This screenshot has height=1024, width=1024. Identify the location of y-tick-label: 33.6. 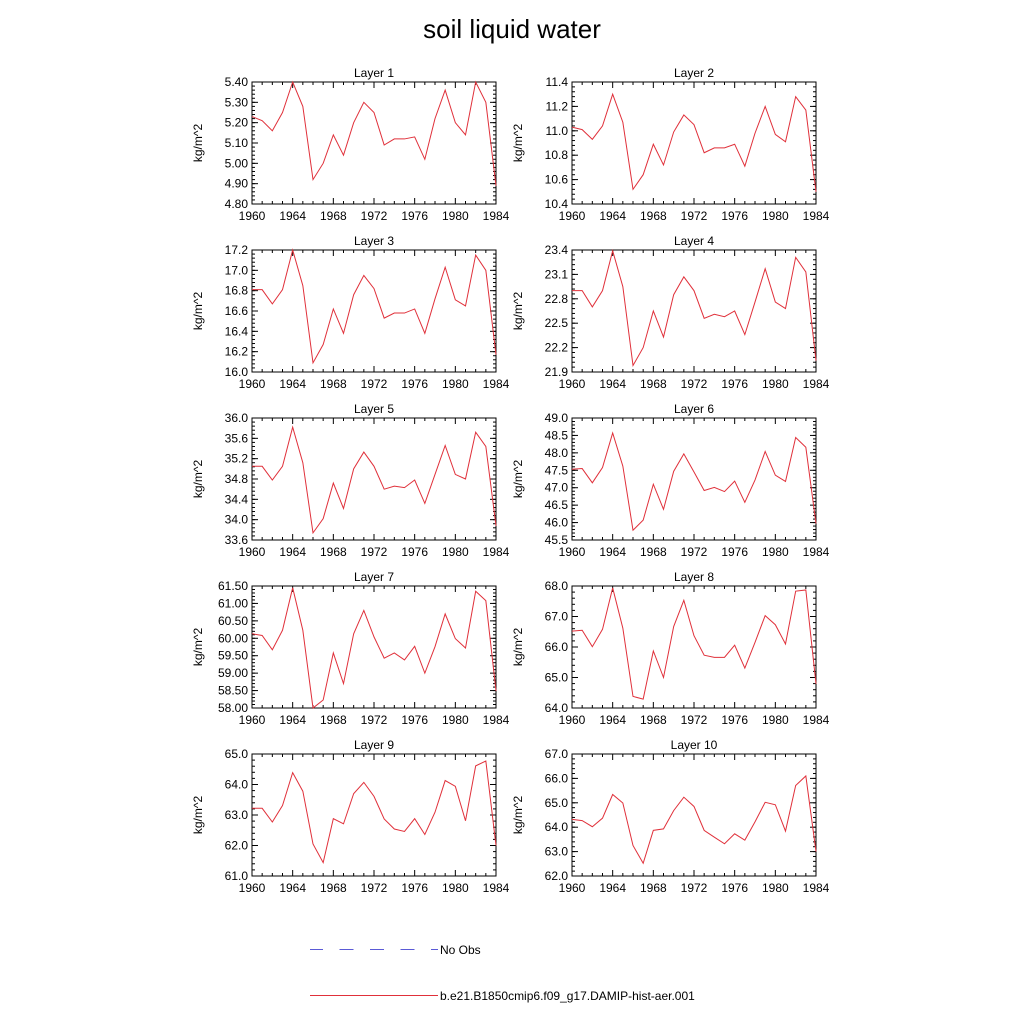
(237, 540).